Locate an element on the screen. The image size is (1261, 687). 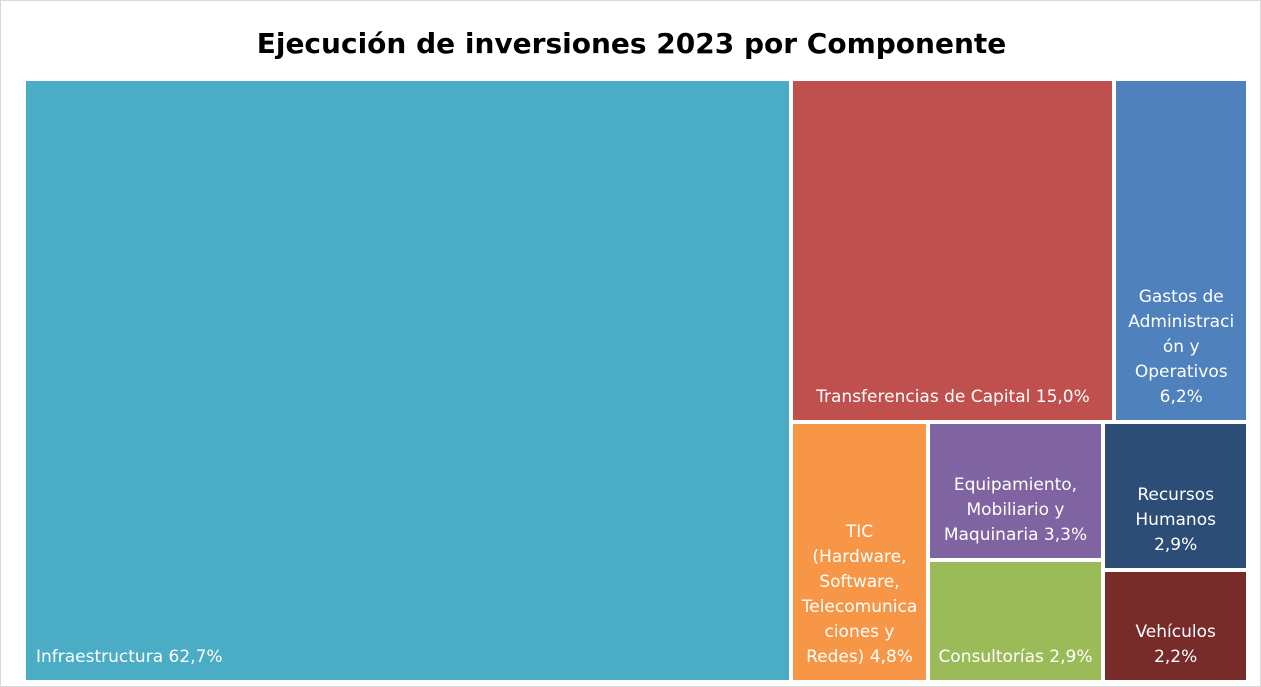
category-label: Transferencias de Capital is located at coordinates (923, 396).